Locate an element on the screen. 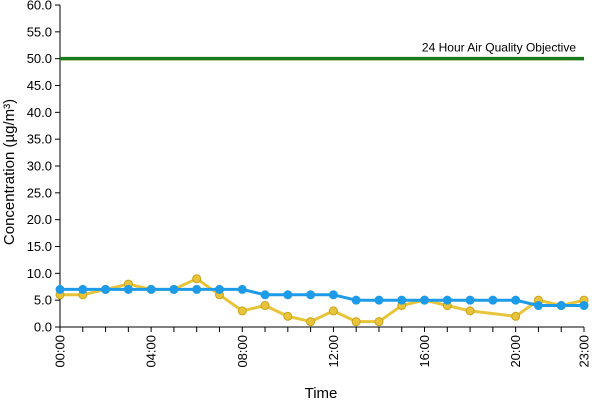 The height and width of the screenshot is (400, 600). series-layer is located at coordinates (322, 300).